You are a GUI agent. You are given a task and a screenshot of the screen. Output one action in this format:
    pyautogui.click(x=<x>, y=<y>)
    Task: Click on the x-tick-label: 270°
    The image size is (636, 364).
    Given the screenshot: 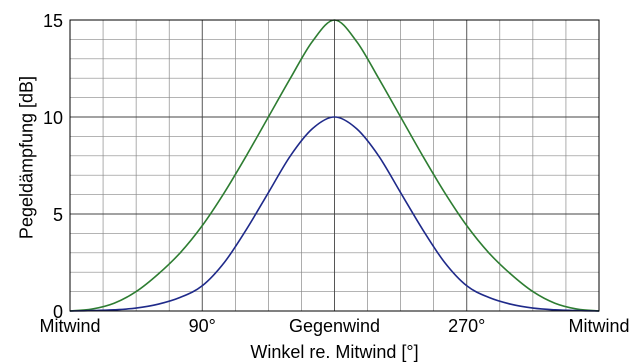 What is the action you would take?
    pyautogui.click(x=466, y=326)
    